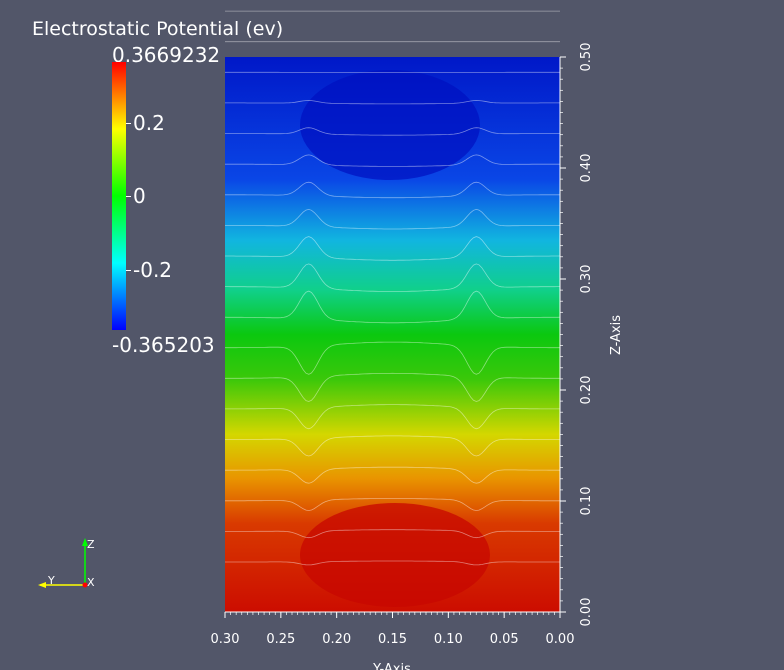 The width and height of the screenshot is (784, 670). What do you see at coordinates (66, 563) in the screenshot?
I see `orientation-triad: Z Y X` at bounding box center [66, 563].